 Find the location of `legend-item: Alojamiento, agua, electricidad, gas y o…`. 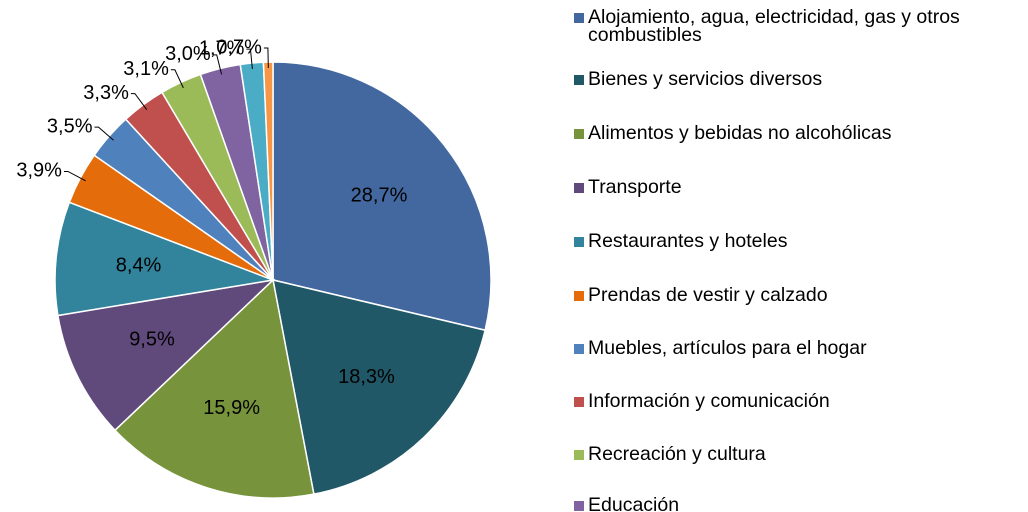

legend-item: Alojamiento, agua, electricidad, gas y o… is located at coordinates (799, 26).